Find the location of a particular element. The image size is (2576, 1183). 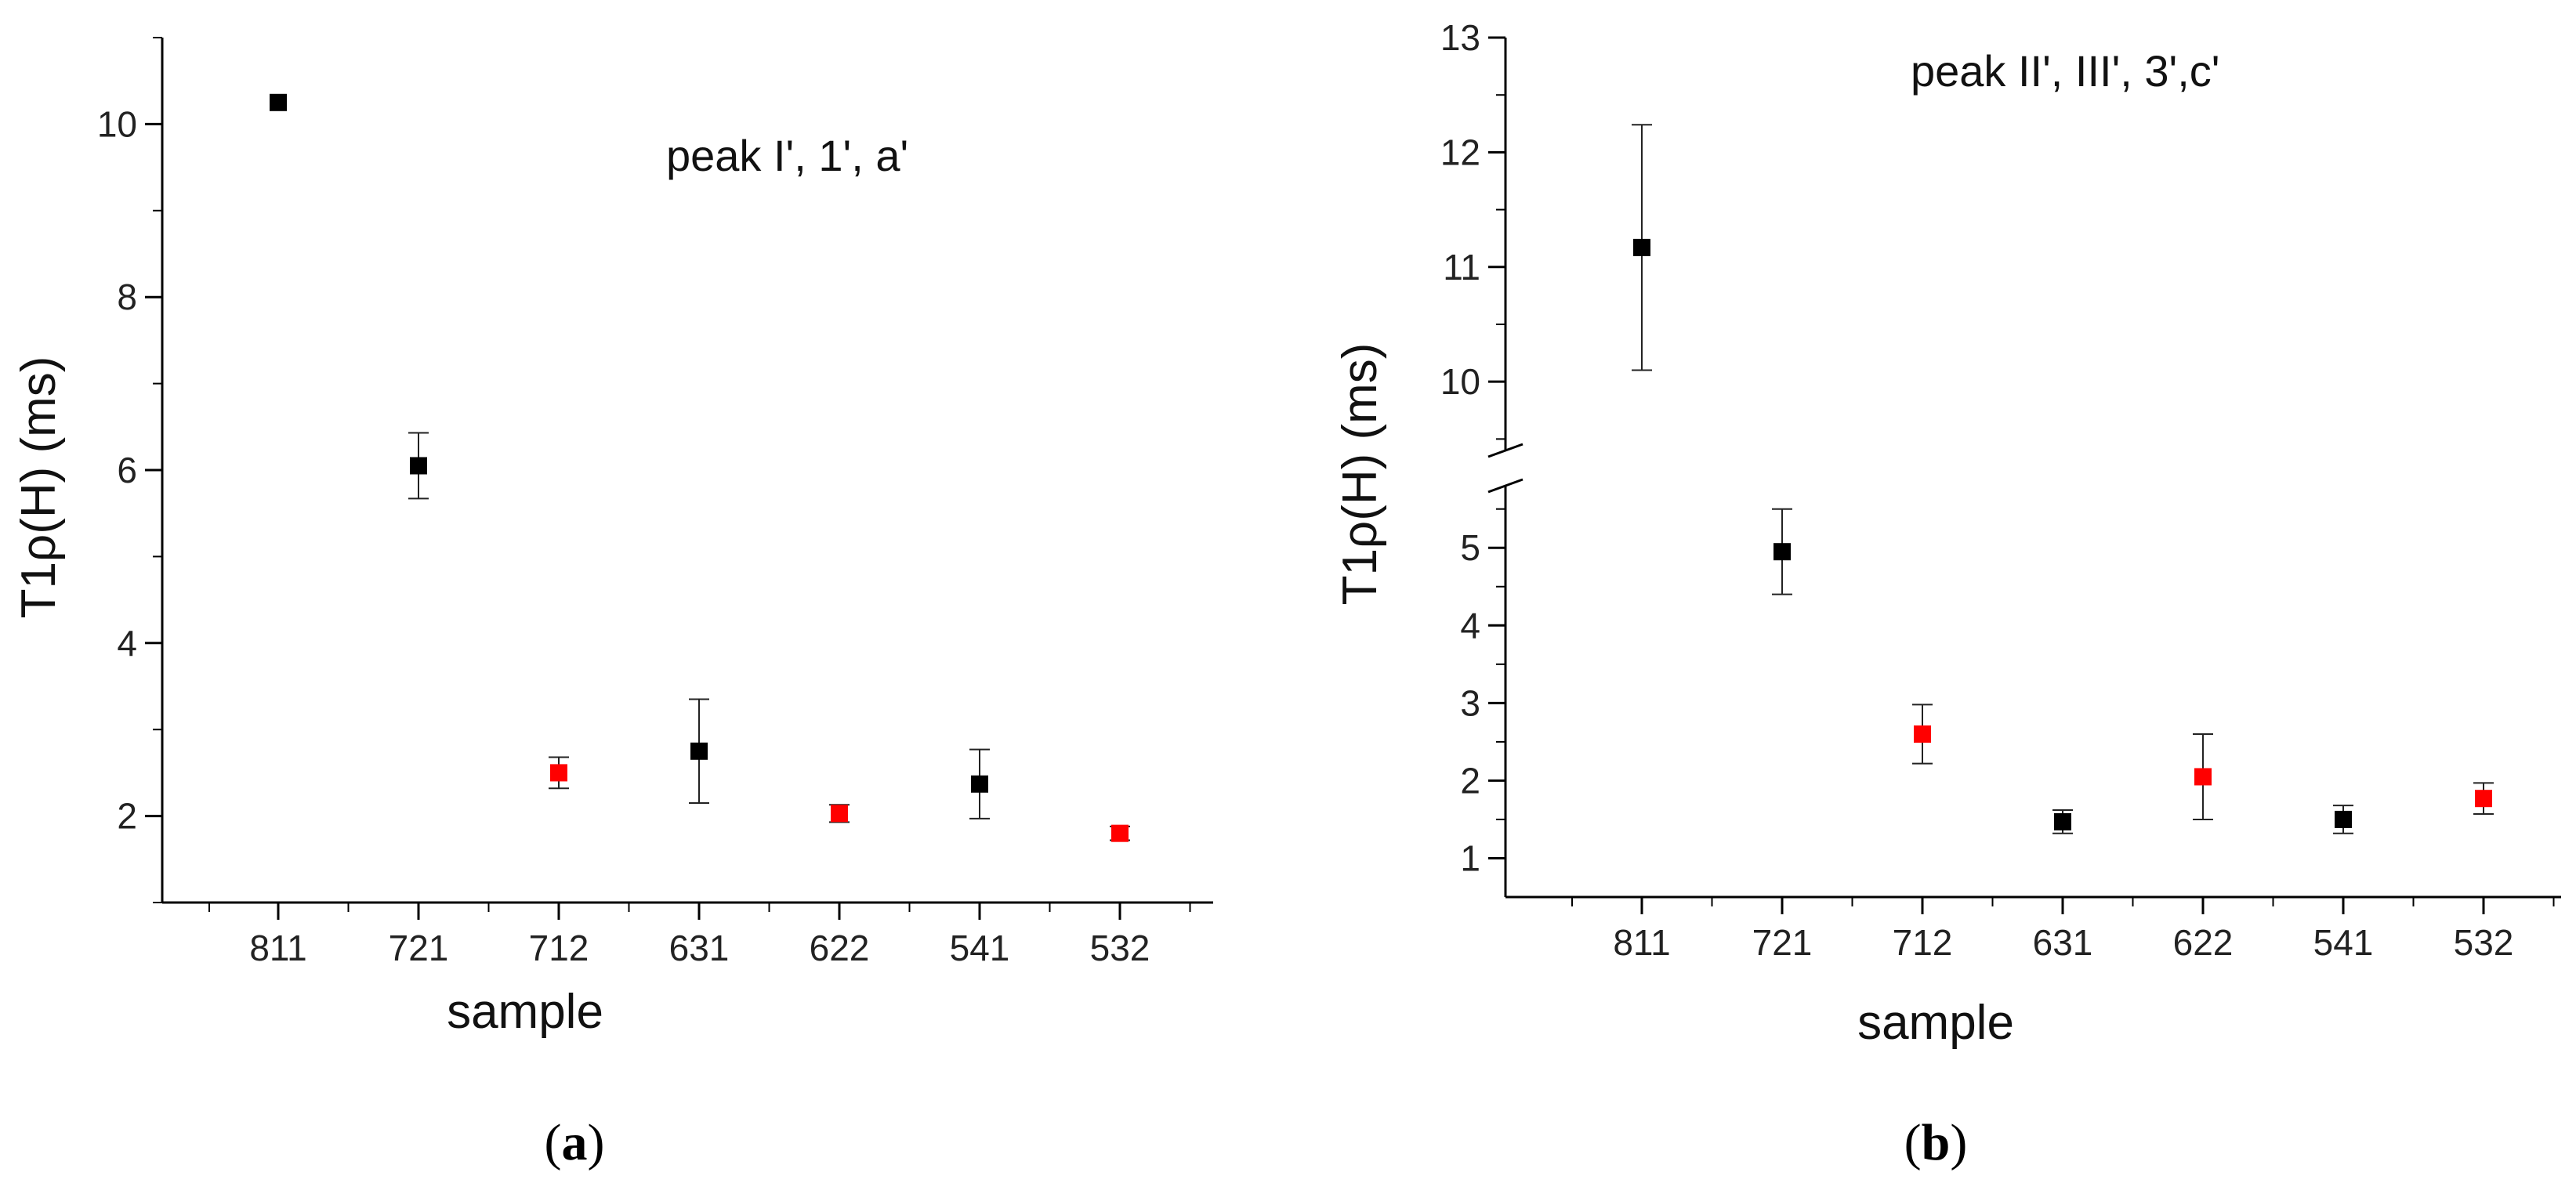

panel-b-y-tick-label: 5 is located at coordinates (1470, 547).